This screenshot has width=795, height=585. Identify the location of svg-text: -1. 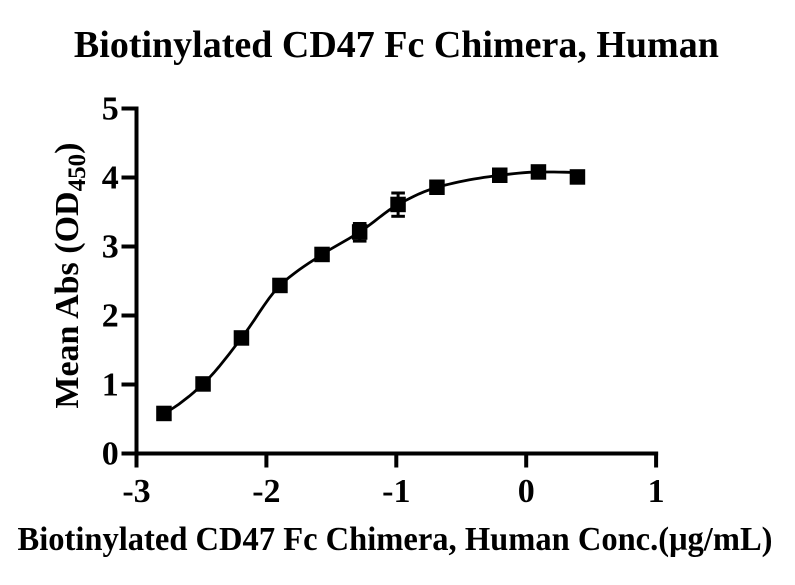
(396, 491).